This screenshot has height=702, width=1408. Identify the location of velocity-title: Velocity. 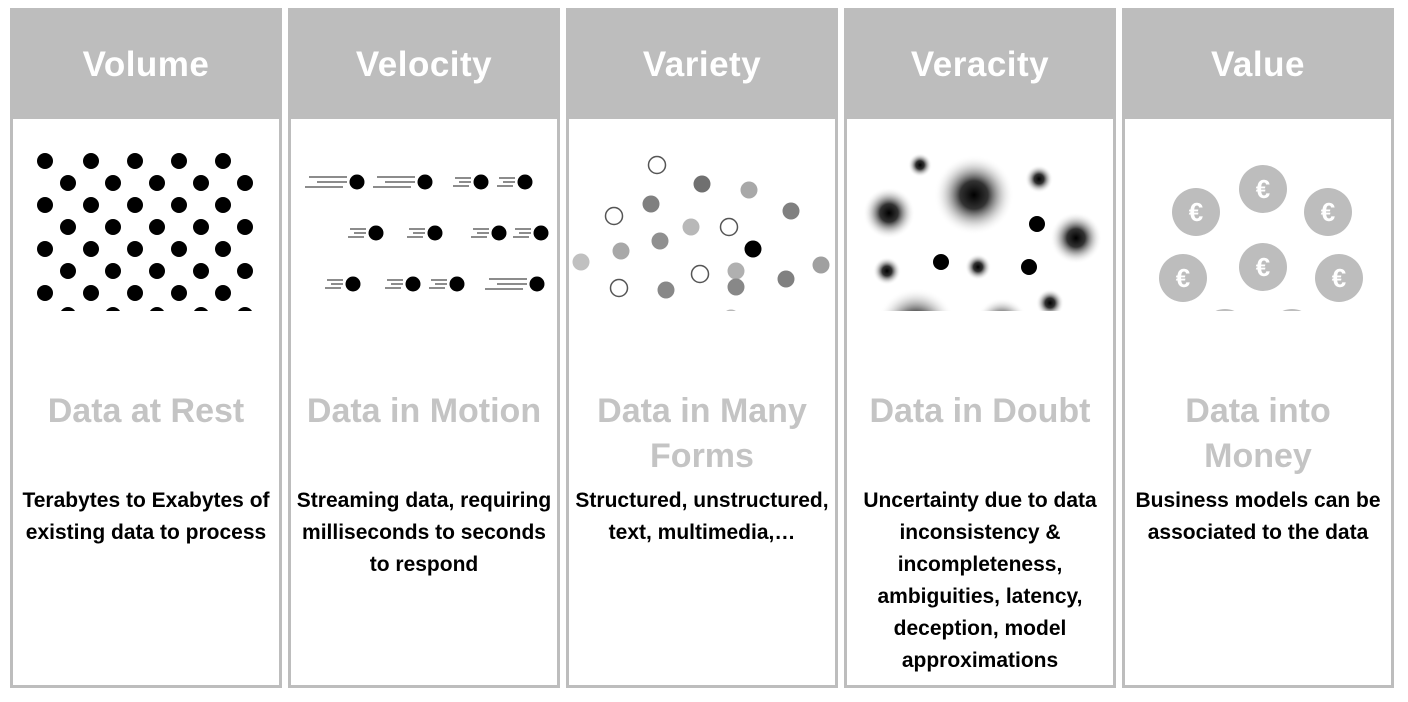
(424, 64).